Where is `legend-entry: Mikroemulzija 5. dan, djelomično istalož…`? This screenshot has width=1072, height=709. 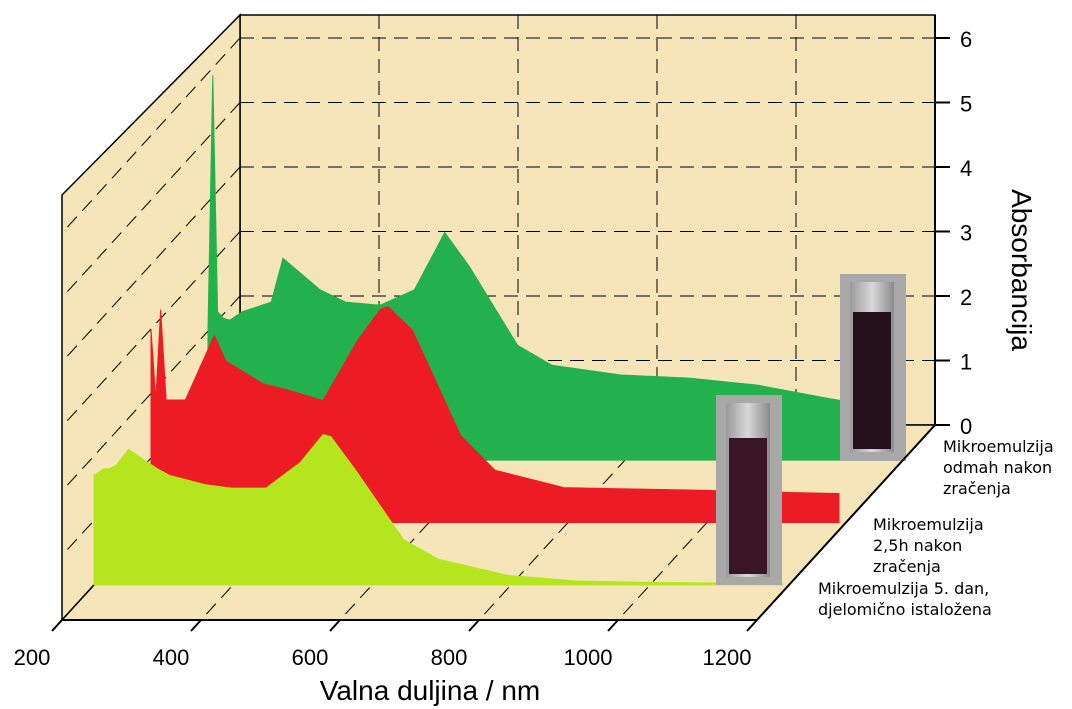 legend-entry: Mikroemulzija 5. dan, djelomično istalož… is located at coordinates (905, 599).